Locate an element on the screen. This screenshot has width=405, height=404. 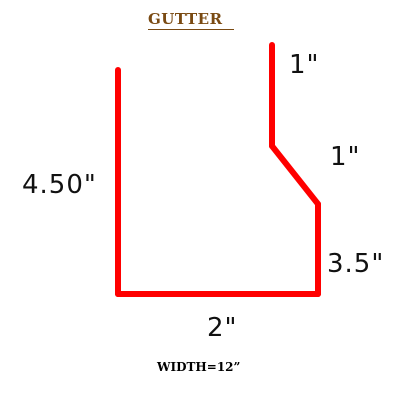
slant-label: 1" is located at coordinates (345, 157).